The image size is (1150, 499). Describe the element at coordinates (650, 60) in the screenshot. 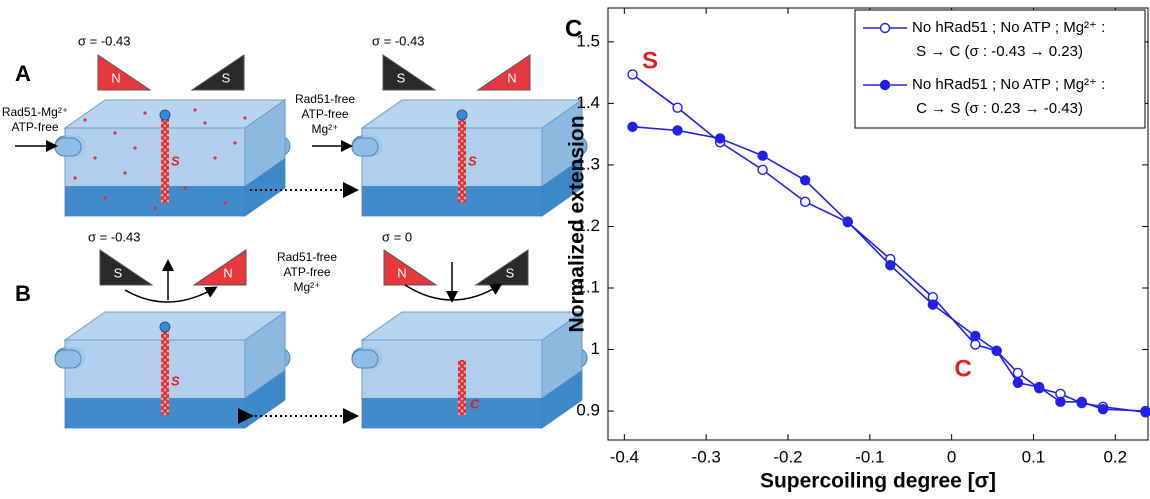

I see `annotation: S` at that location.